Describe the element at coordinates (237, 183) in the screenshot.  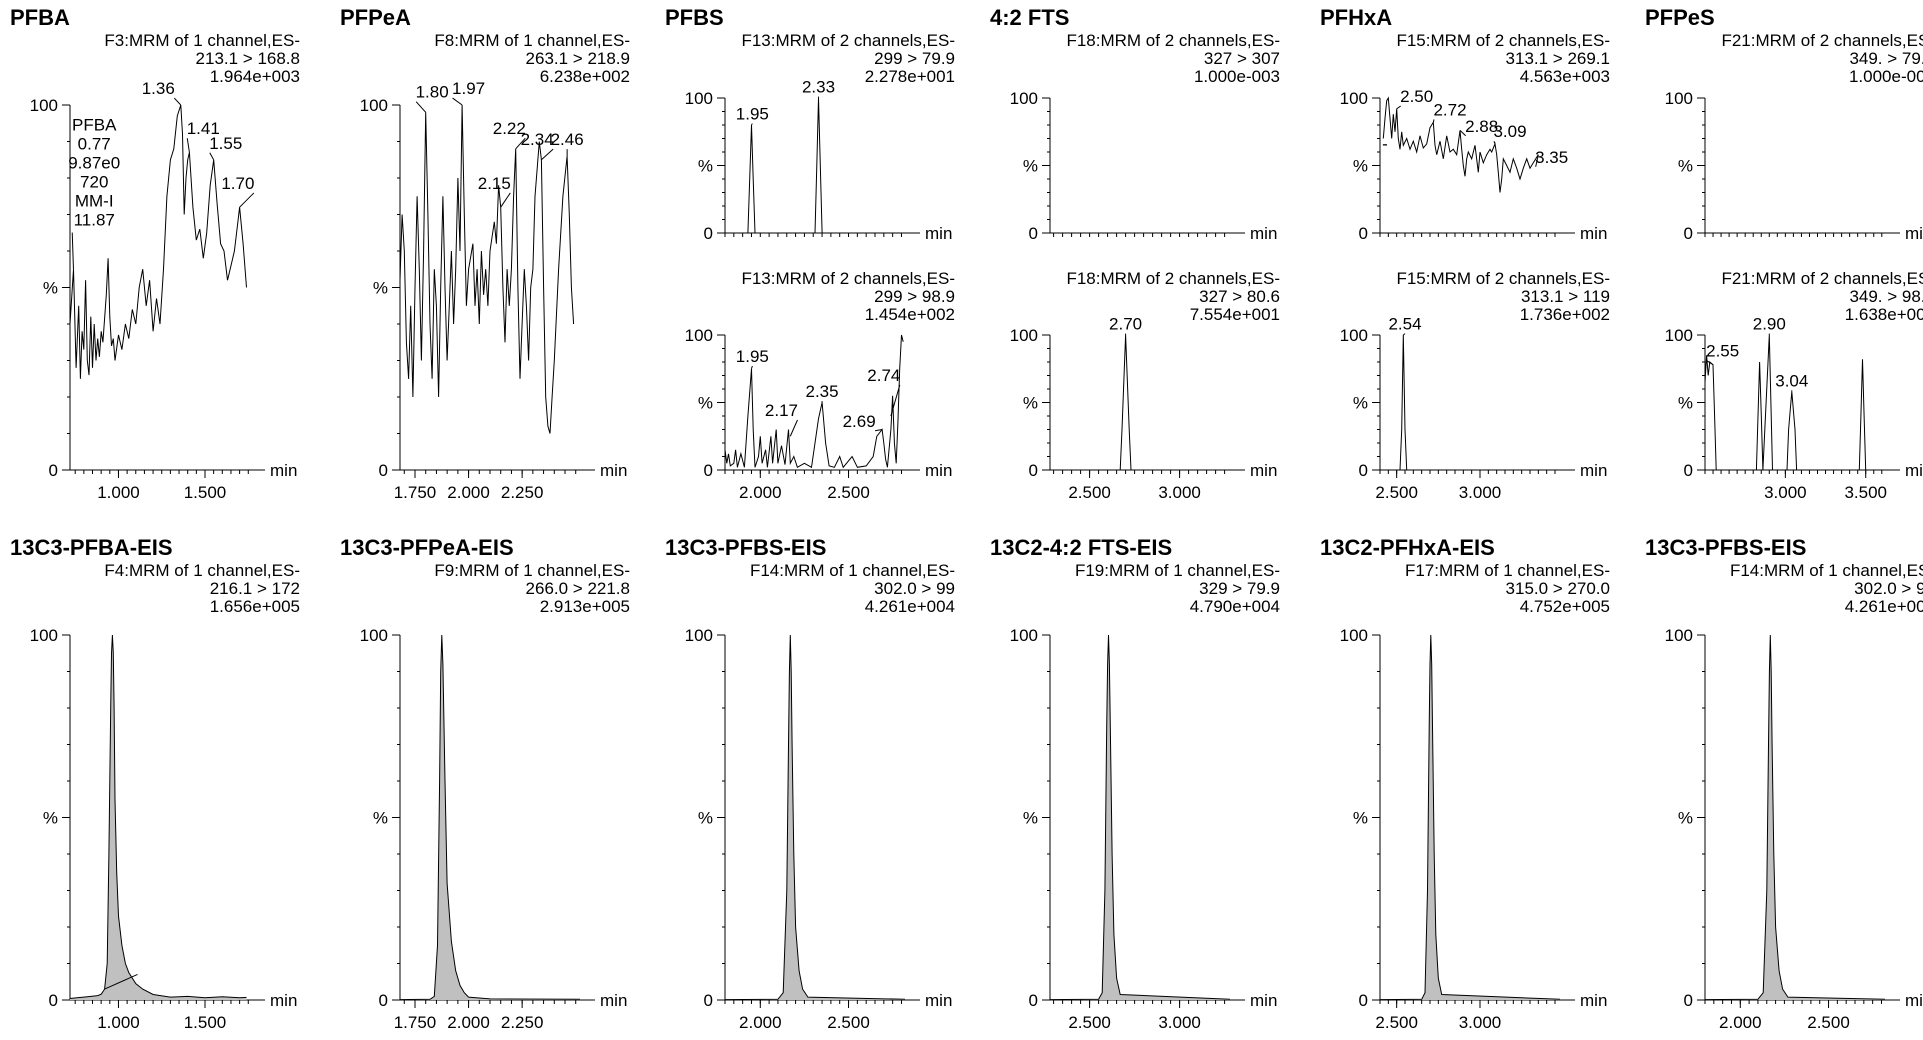
I see `peak-label: 1.70` at that location.